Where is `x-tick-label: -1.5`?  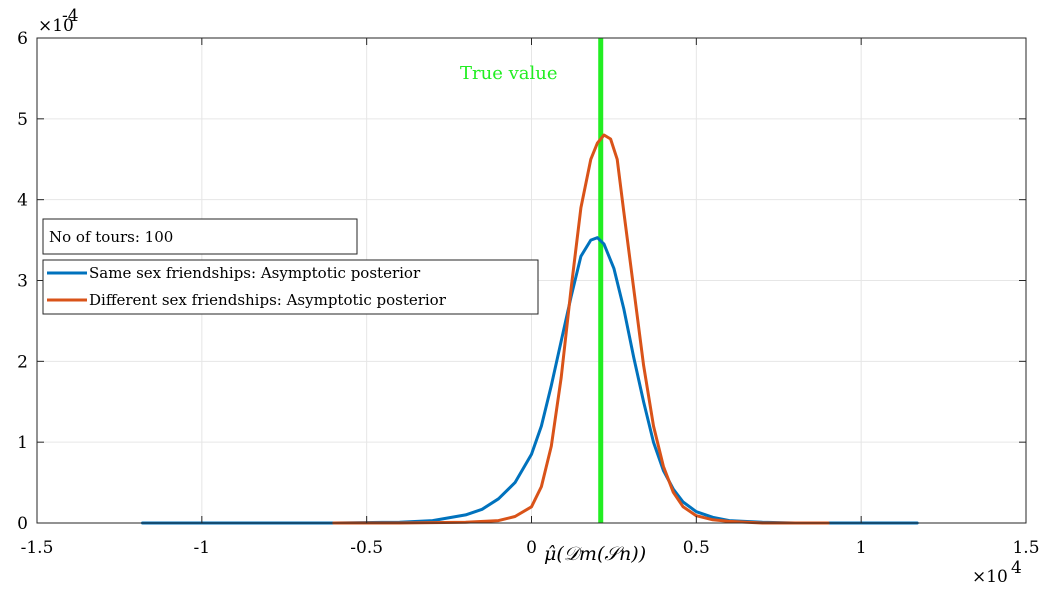
x-tick-label: -1.5 is located at coordinates (37, 548).